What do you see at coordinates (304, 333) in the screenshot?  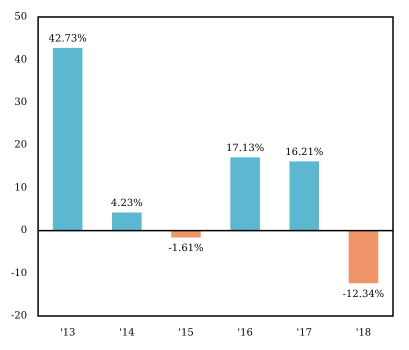 I see `x-tick-label: '17` at bounding box center [304, 333].